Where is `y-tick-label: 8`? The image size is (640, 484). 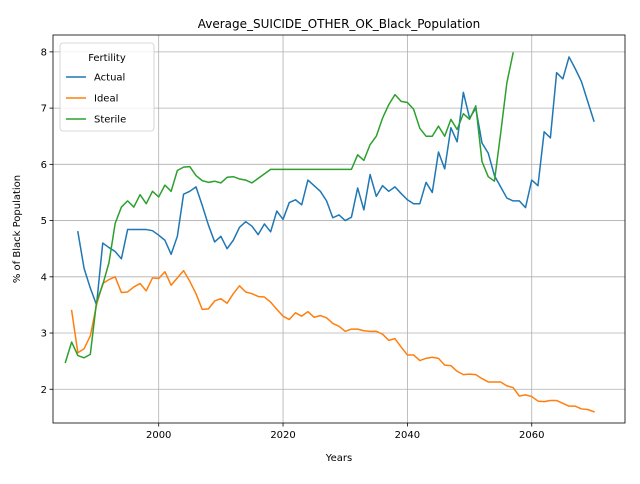 y-tick-label: 8 is located at coordinates (44, 52).